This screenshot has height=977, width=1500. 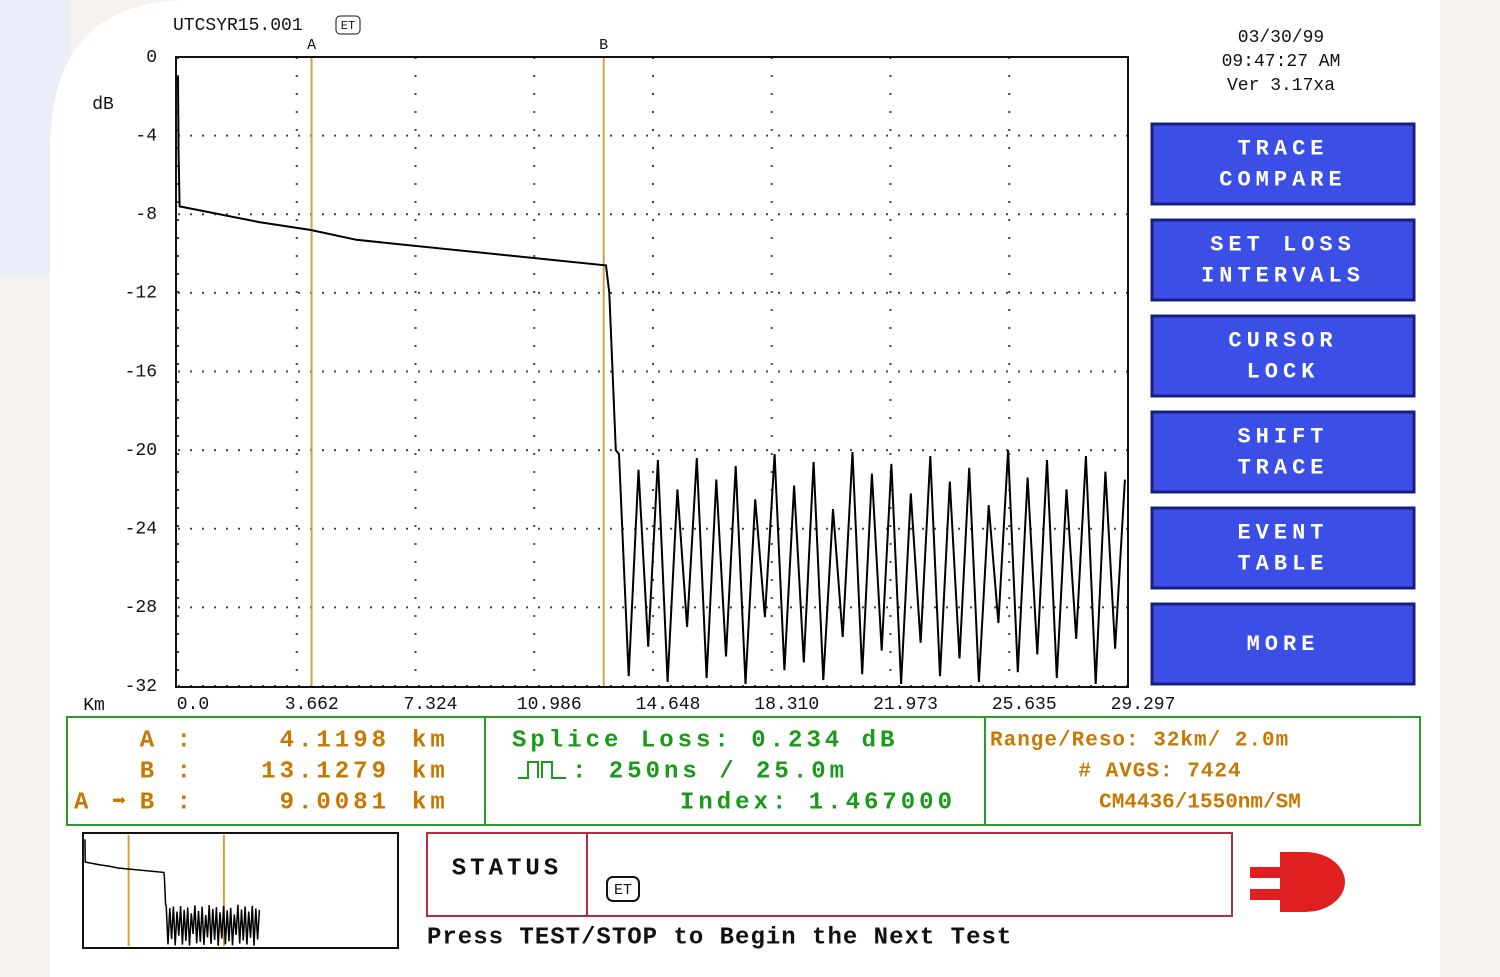 What do you see at coordinates (83, 802) in the screenshot?
I see `cursor-from: A` at bounding box center [83, 802].